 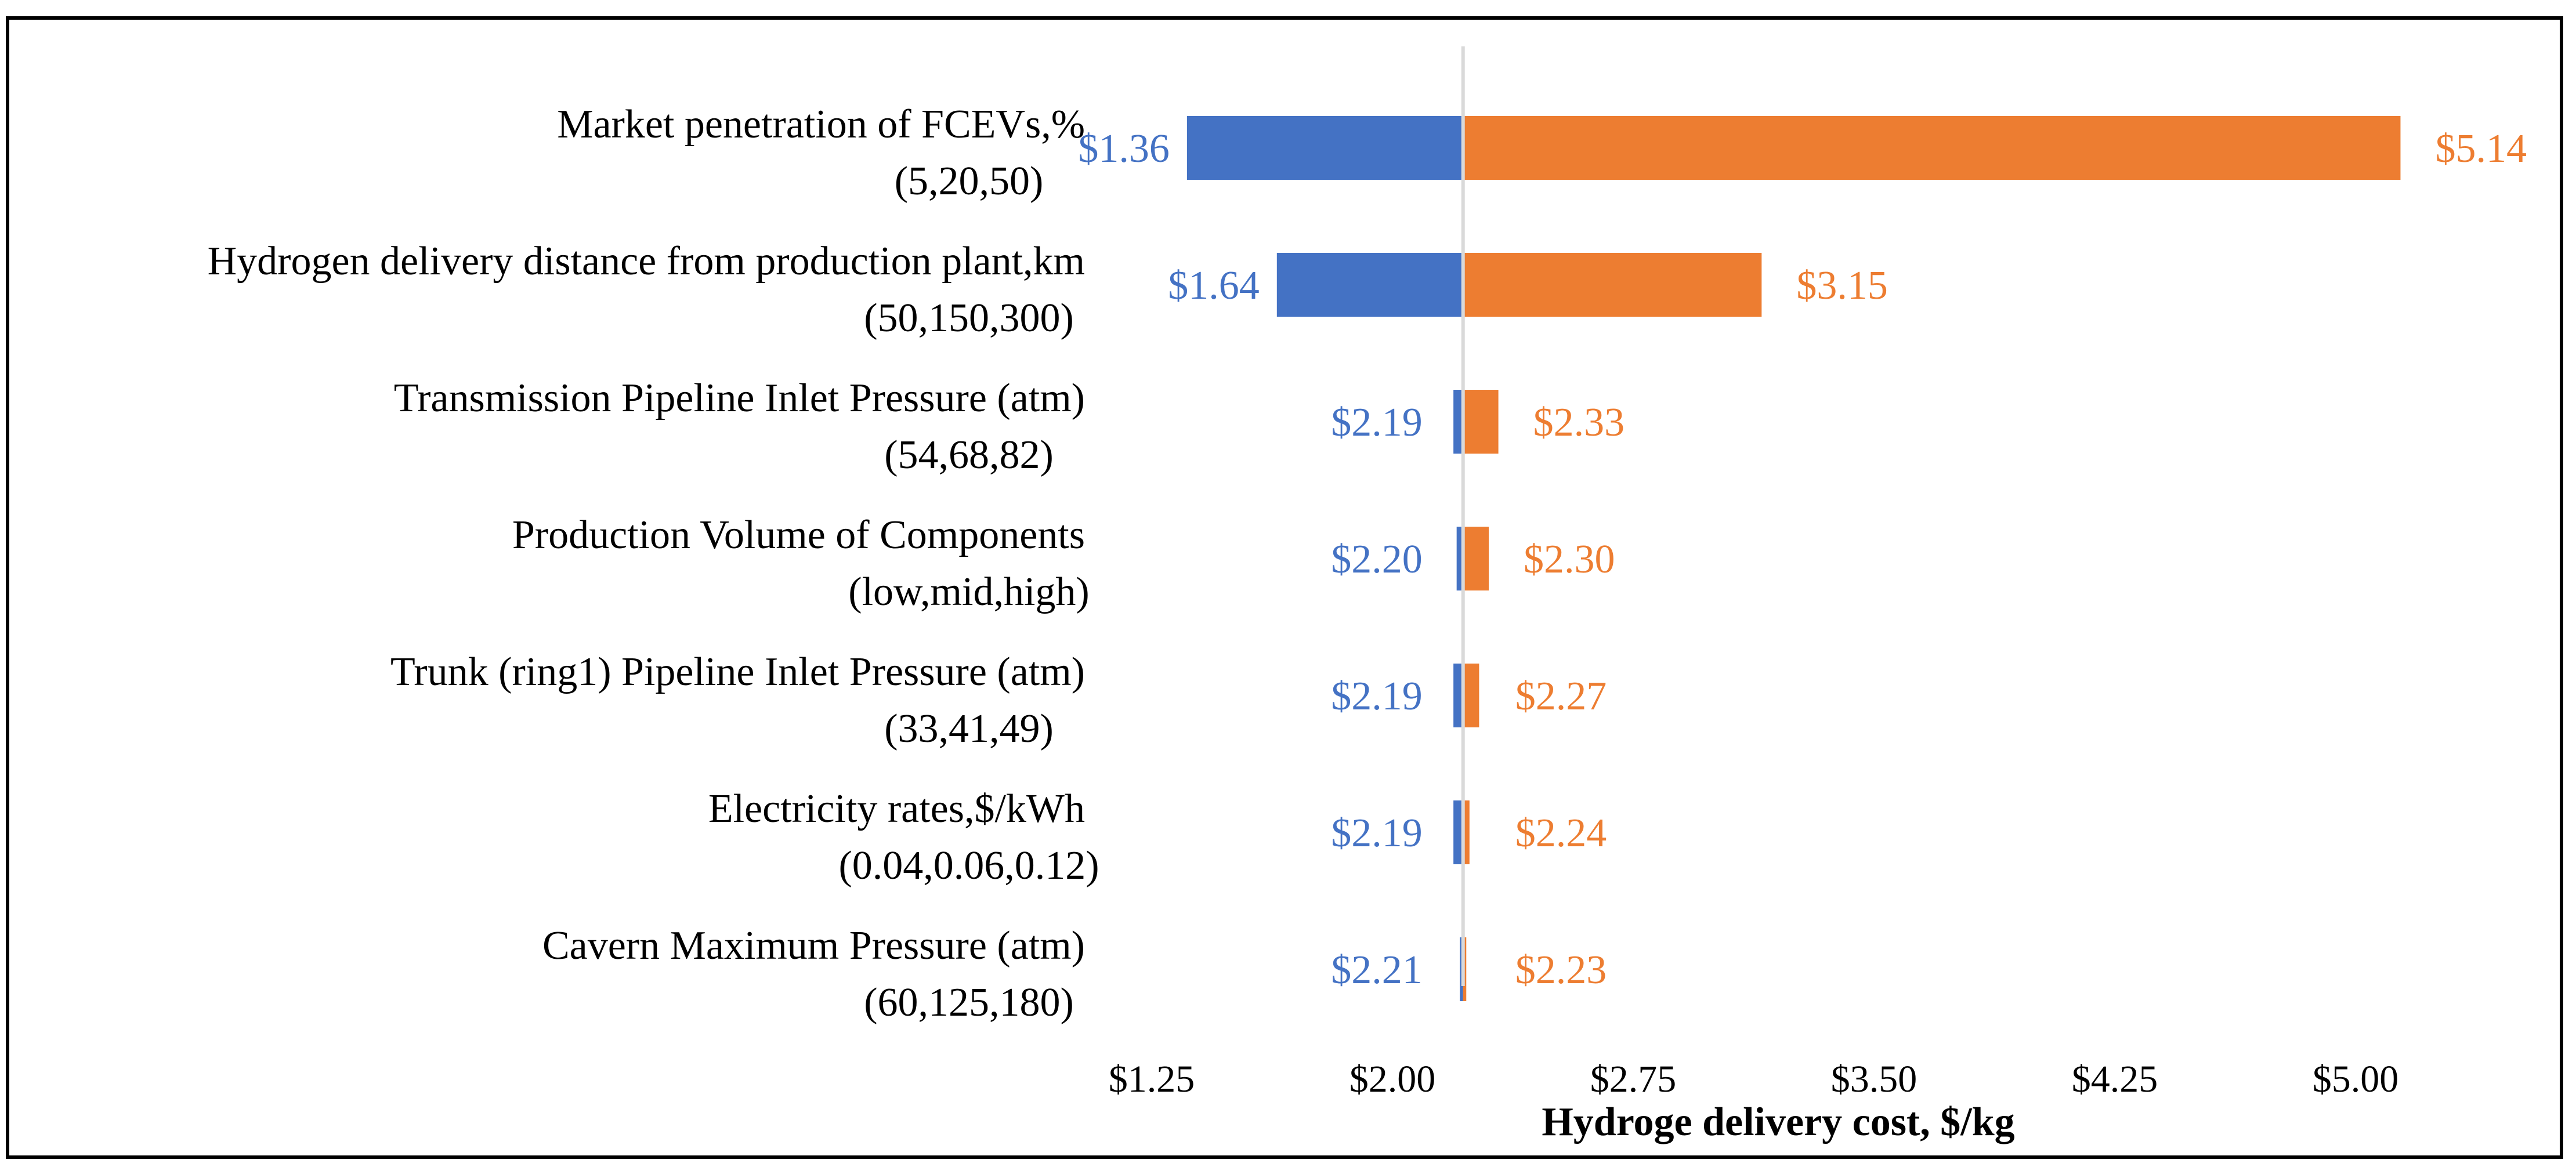 I want to click on category-label: Electricity rates,$/kWh, so click(x=896, y=809).